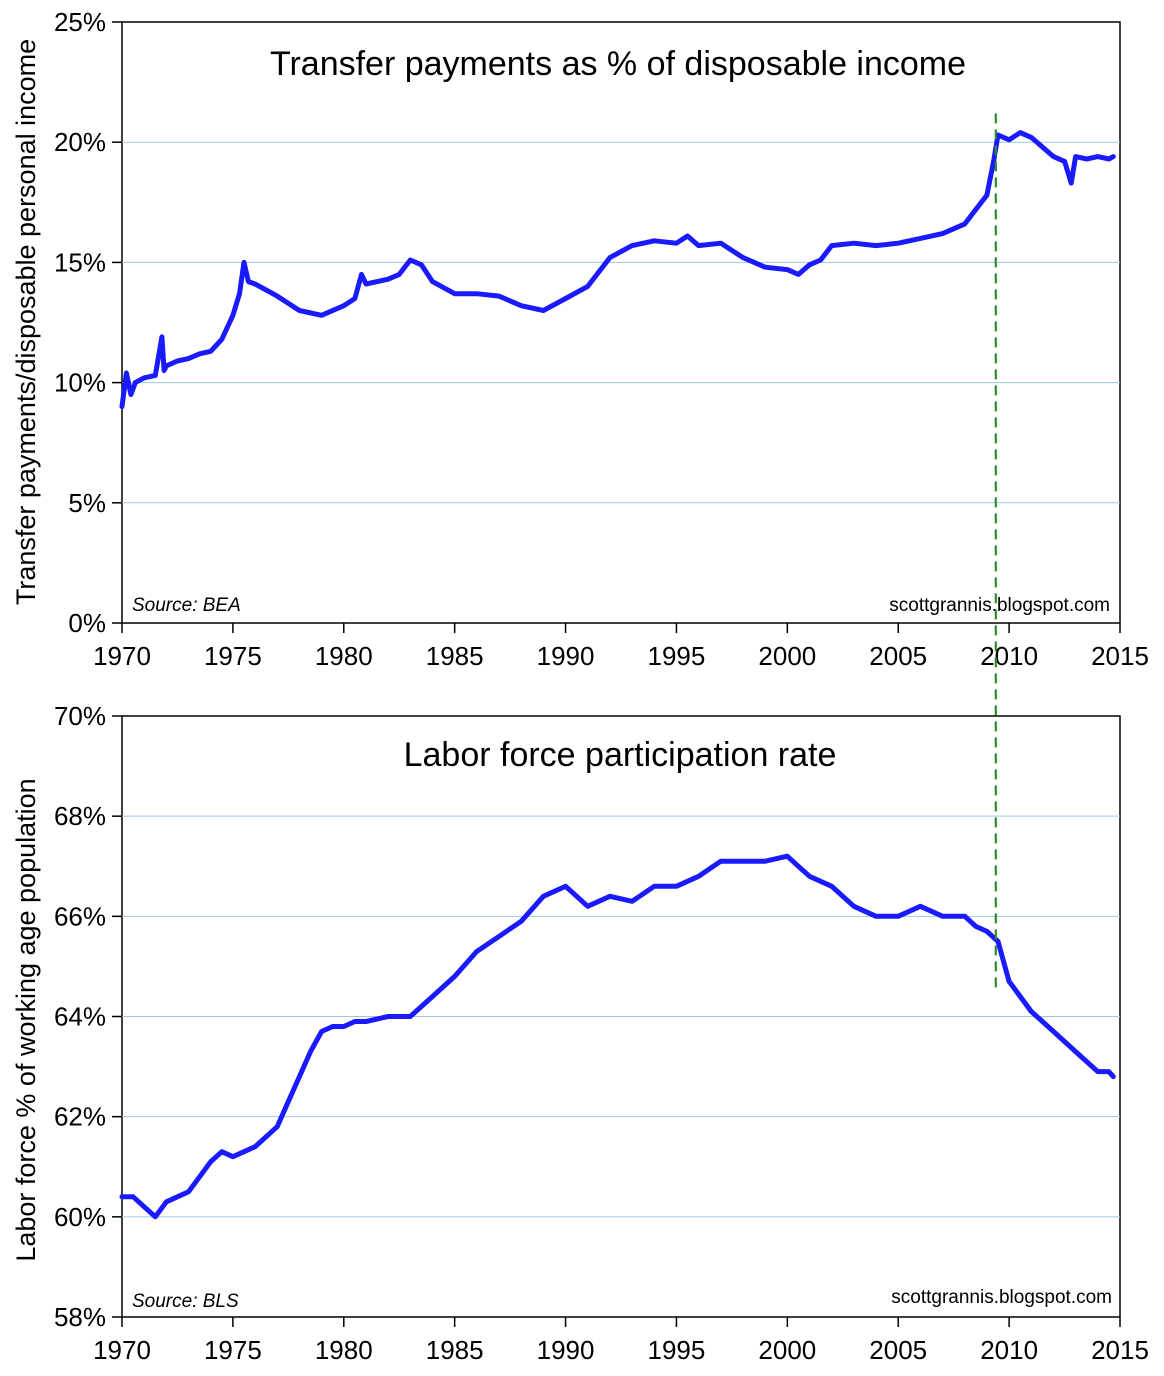 The width and height of the screenshot is (1164, 1376). What do you see at coordinates (87, 623) in the screenshot?
I see `y-tick-label: 0%` at bounding box center [87, 623].